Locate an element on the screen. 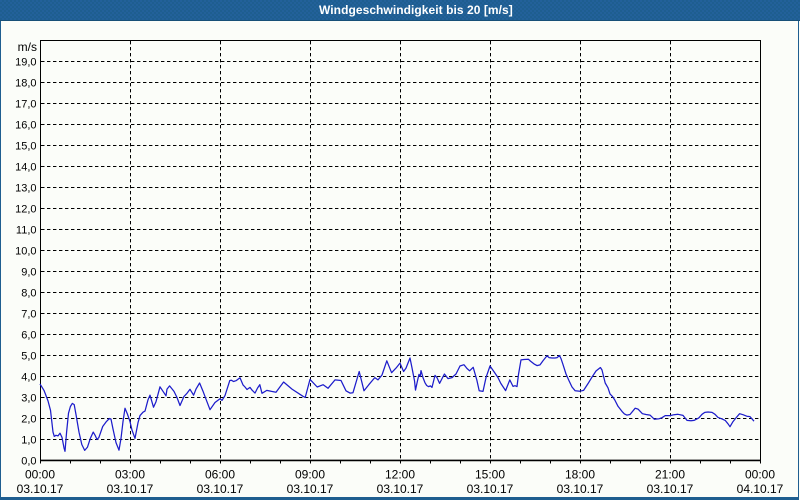  svg-text: 19,0 is located at coordinates (25, 63).